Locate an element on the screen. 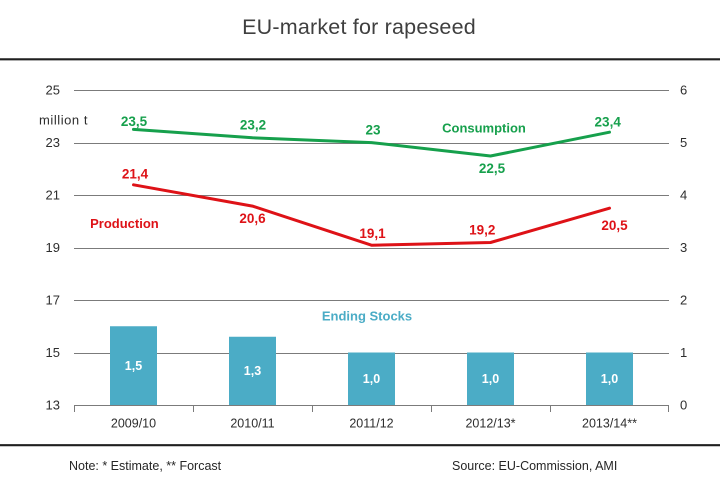 This screenshot has height=493, width=720. svg-text: million t is located at coordinates (63, 120).